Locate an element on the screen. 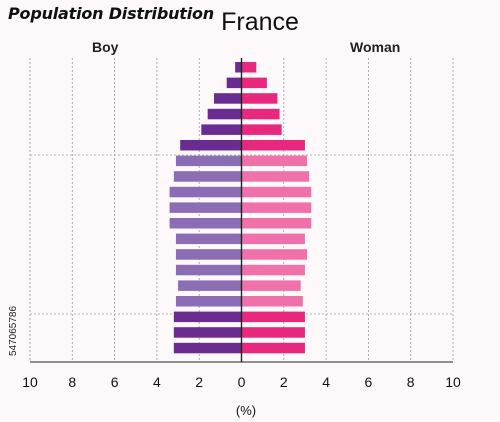 The height and width of the screenshot is (422, 500). x-tick-label: 0 is located at coordinates (242, 382).